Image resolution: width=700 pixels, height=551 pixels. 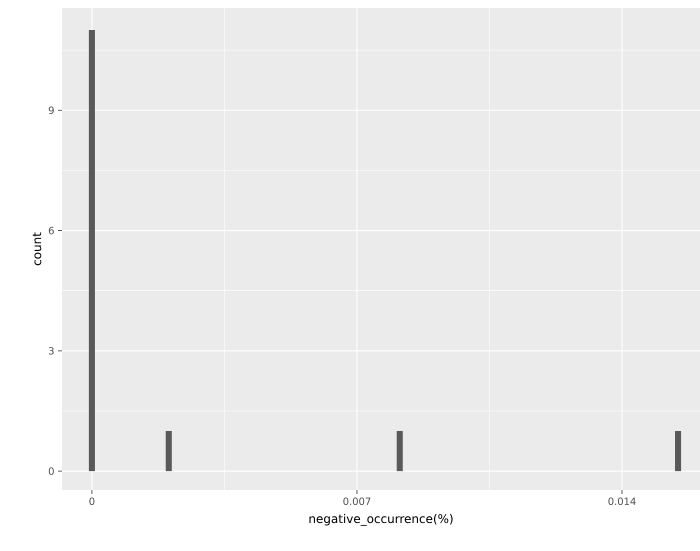 What do you see at coordinates (356, 502) in the screenshot?
I see `x-tick-label: 0.007` at bounding box center [356, 502].